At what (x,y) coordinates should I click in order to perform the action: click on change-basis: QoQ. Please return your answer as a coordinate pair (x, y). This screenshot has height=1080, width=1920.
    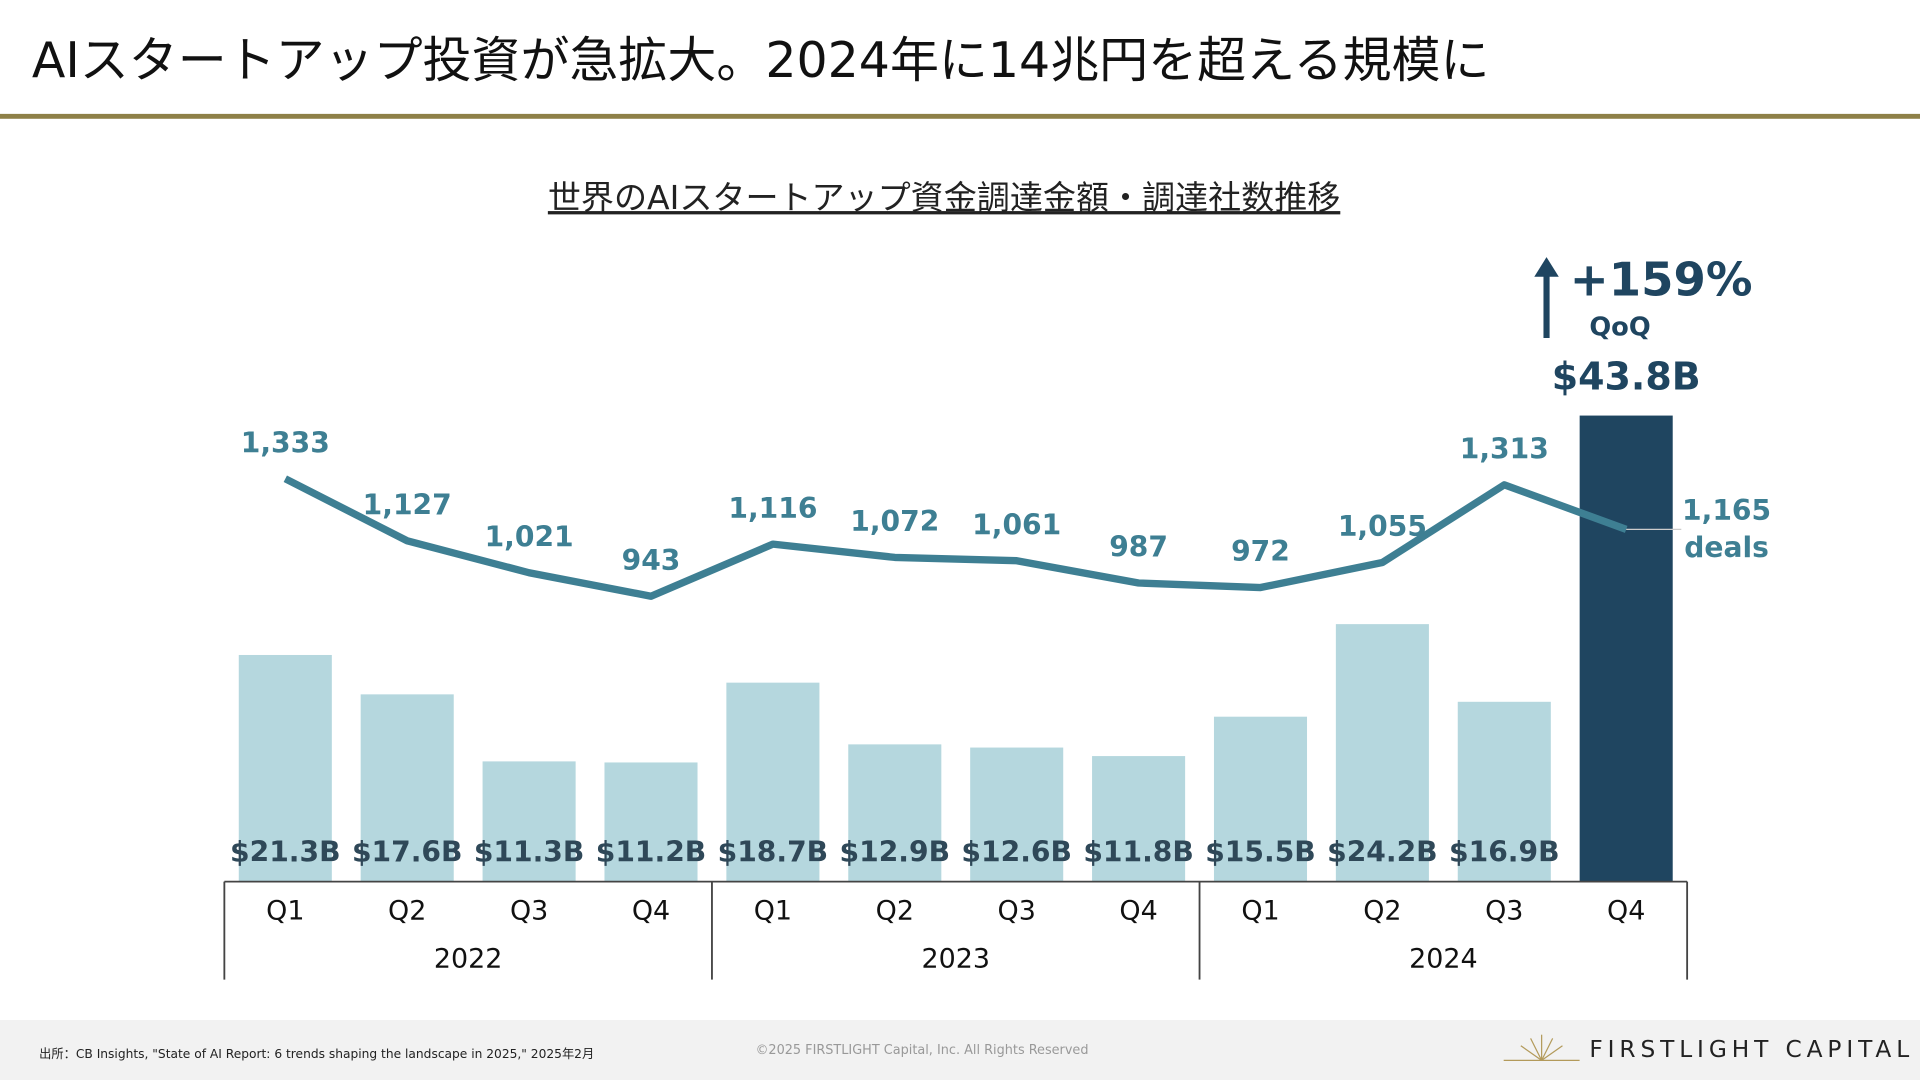
    Looking at the image, I should click on (1619, 328).